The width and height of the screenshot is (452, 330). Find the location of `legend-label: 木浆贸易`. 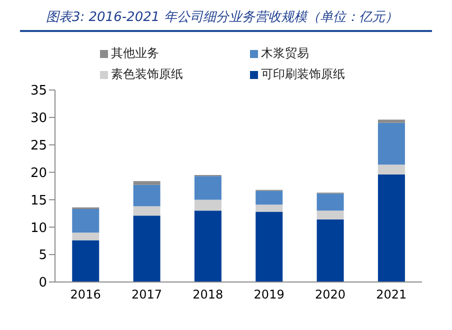

legend-label: 木浆贸易 is located at coordinates (285, 53).